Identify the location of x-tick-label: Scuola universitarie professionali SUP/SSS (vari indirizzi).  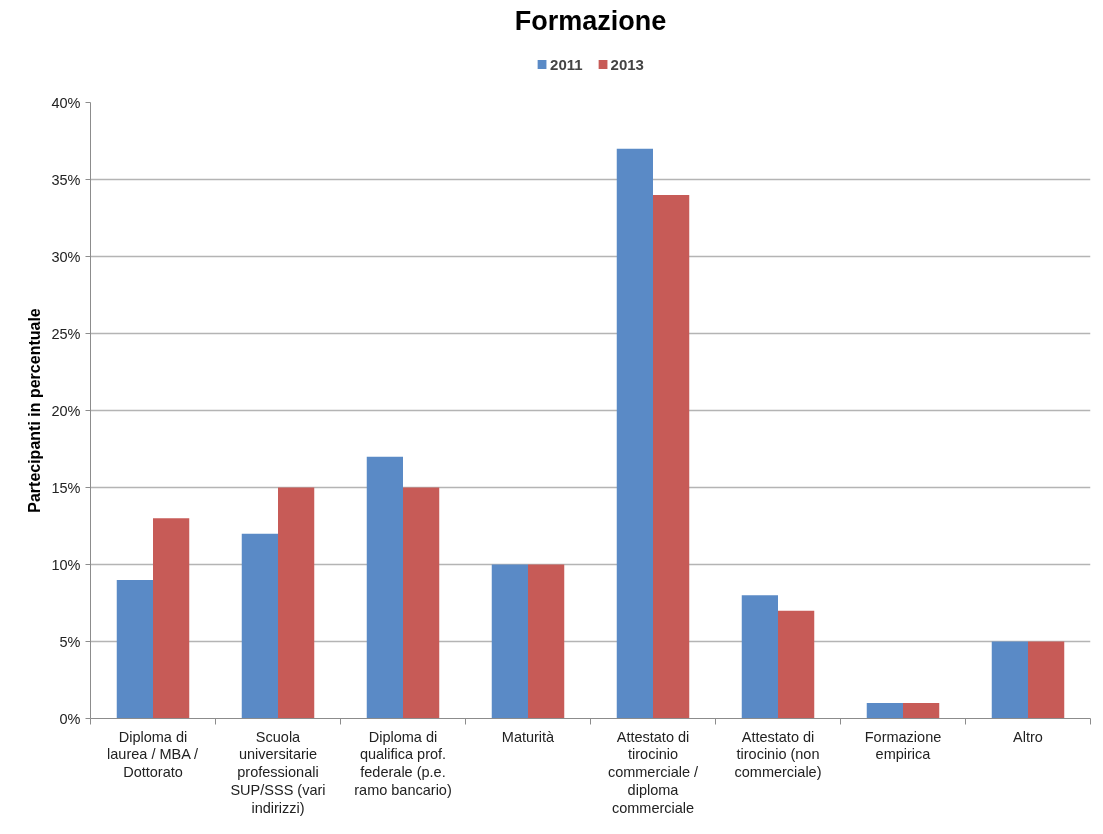
(278, 772).